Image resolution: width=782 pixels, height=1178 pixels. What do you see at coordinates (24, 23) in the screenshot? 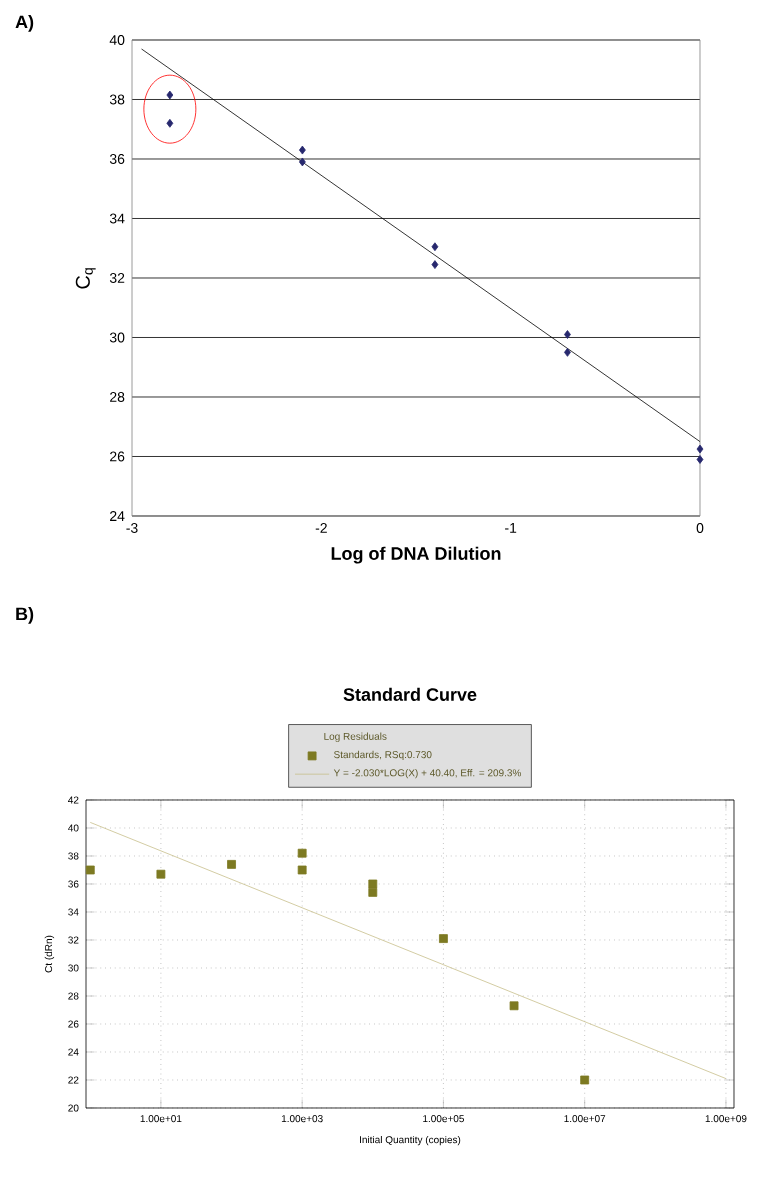
I see `text: A)` at bounding box center [24, 23].